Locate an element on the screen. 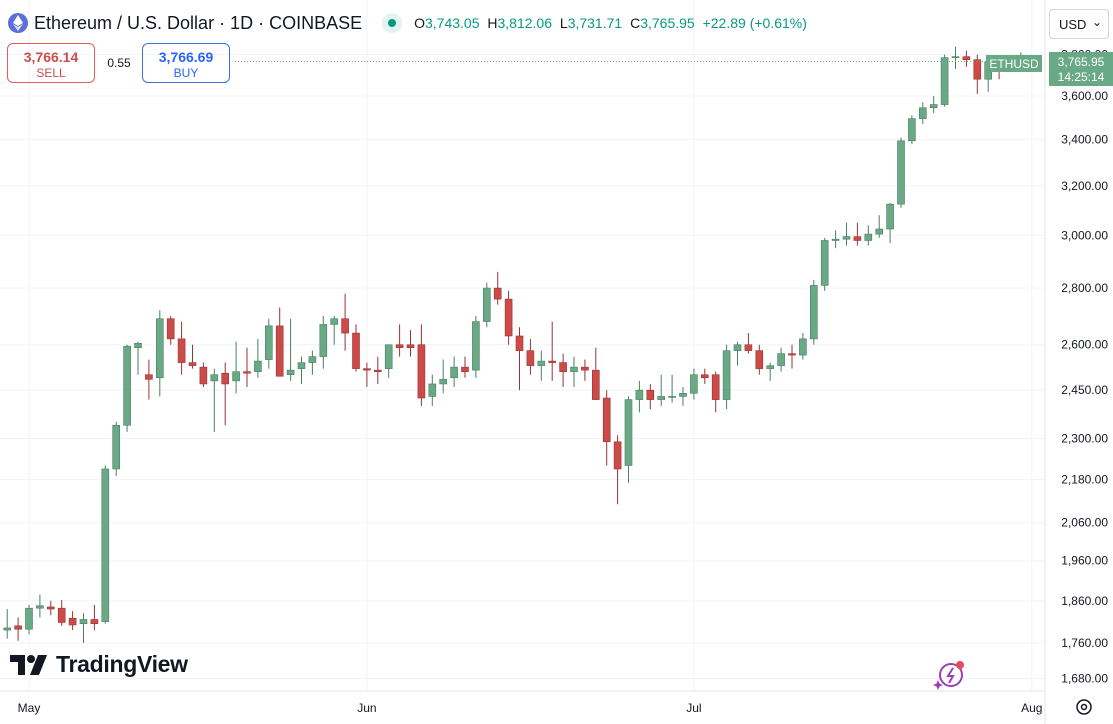 The width and height of the screenshot is (1113, 724). low-value: 3,731.71 is located at coordinates (595, 23).